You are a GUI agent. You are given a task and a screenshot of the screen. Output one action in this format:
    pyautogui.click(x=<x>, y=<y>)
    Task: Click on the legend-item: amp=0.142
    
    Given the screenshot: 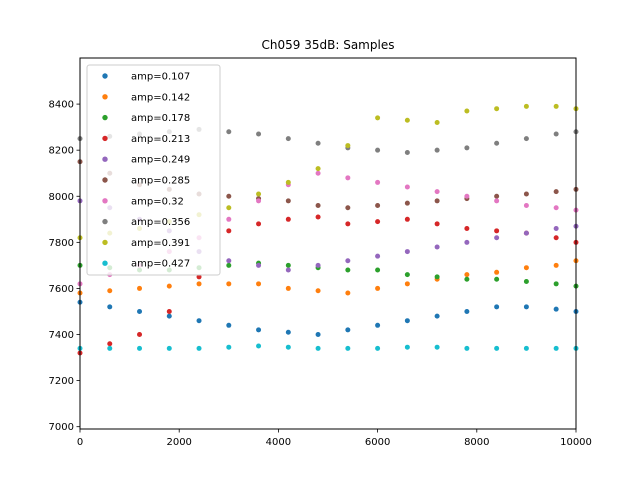 What is the action you would take?
    pyautogui.click(x=146, y=97)
    